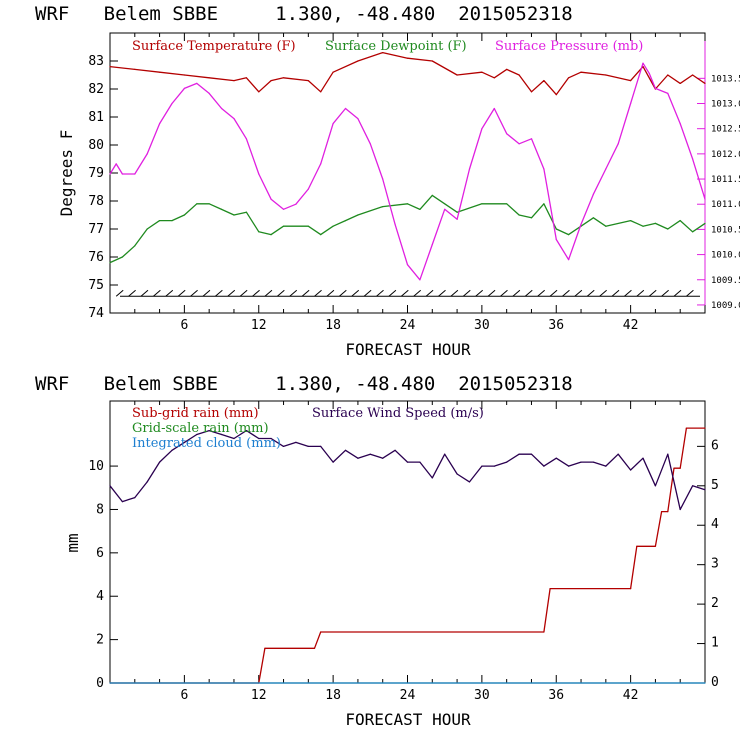  What do you see at coordinates (408, 325) in the screenshot?
I see `x-tick-label: 24` at bounding box center [408, 325].